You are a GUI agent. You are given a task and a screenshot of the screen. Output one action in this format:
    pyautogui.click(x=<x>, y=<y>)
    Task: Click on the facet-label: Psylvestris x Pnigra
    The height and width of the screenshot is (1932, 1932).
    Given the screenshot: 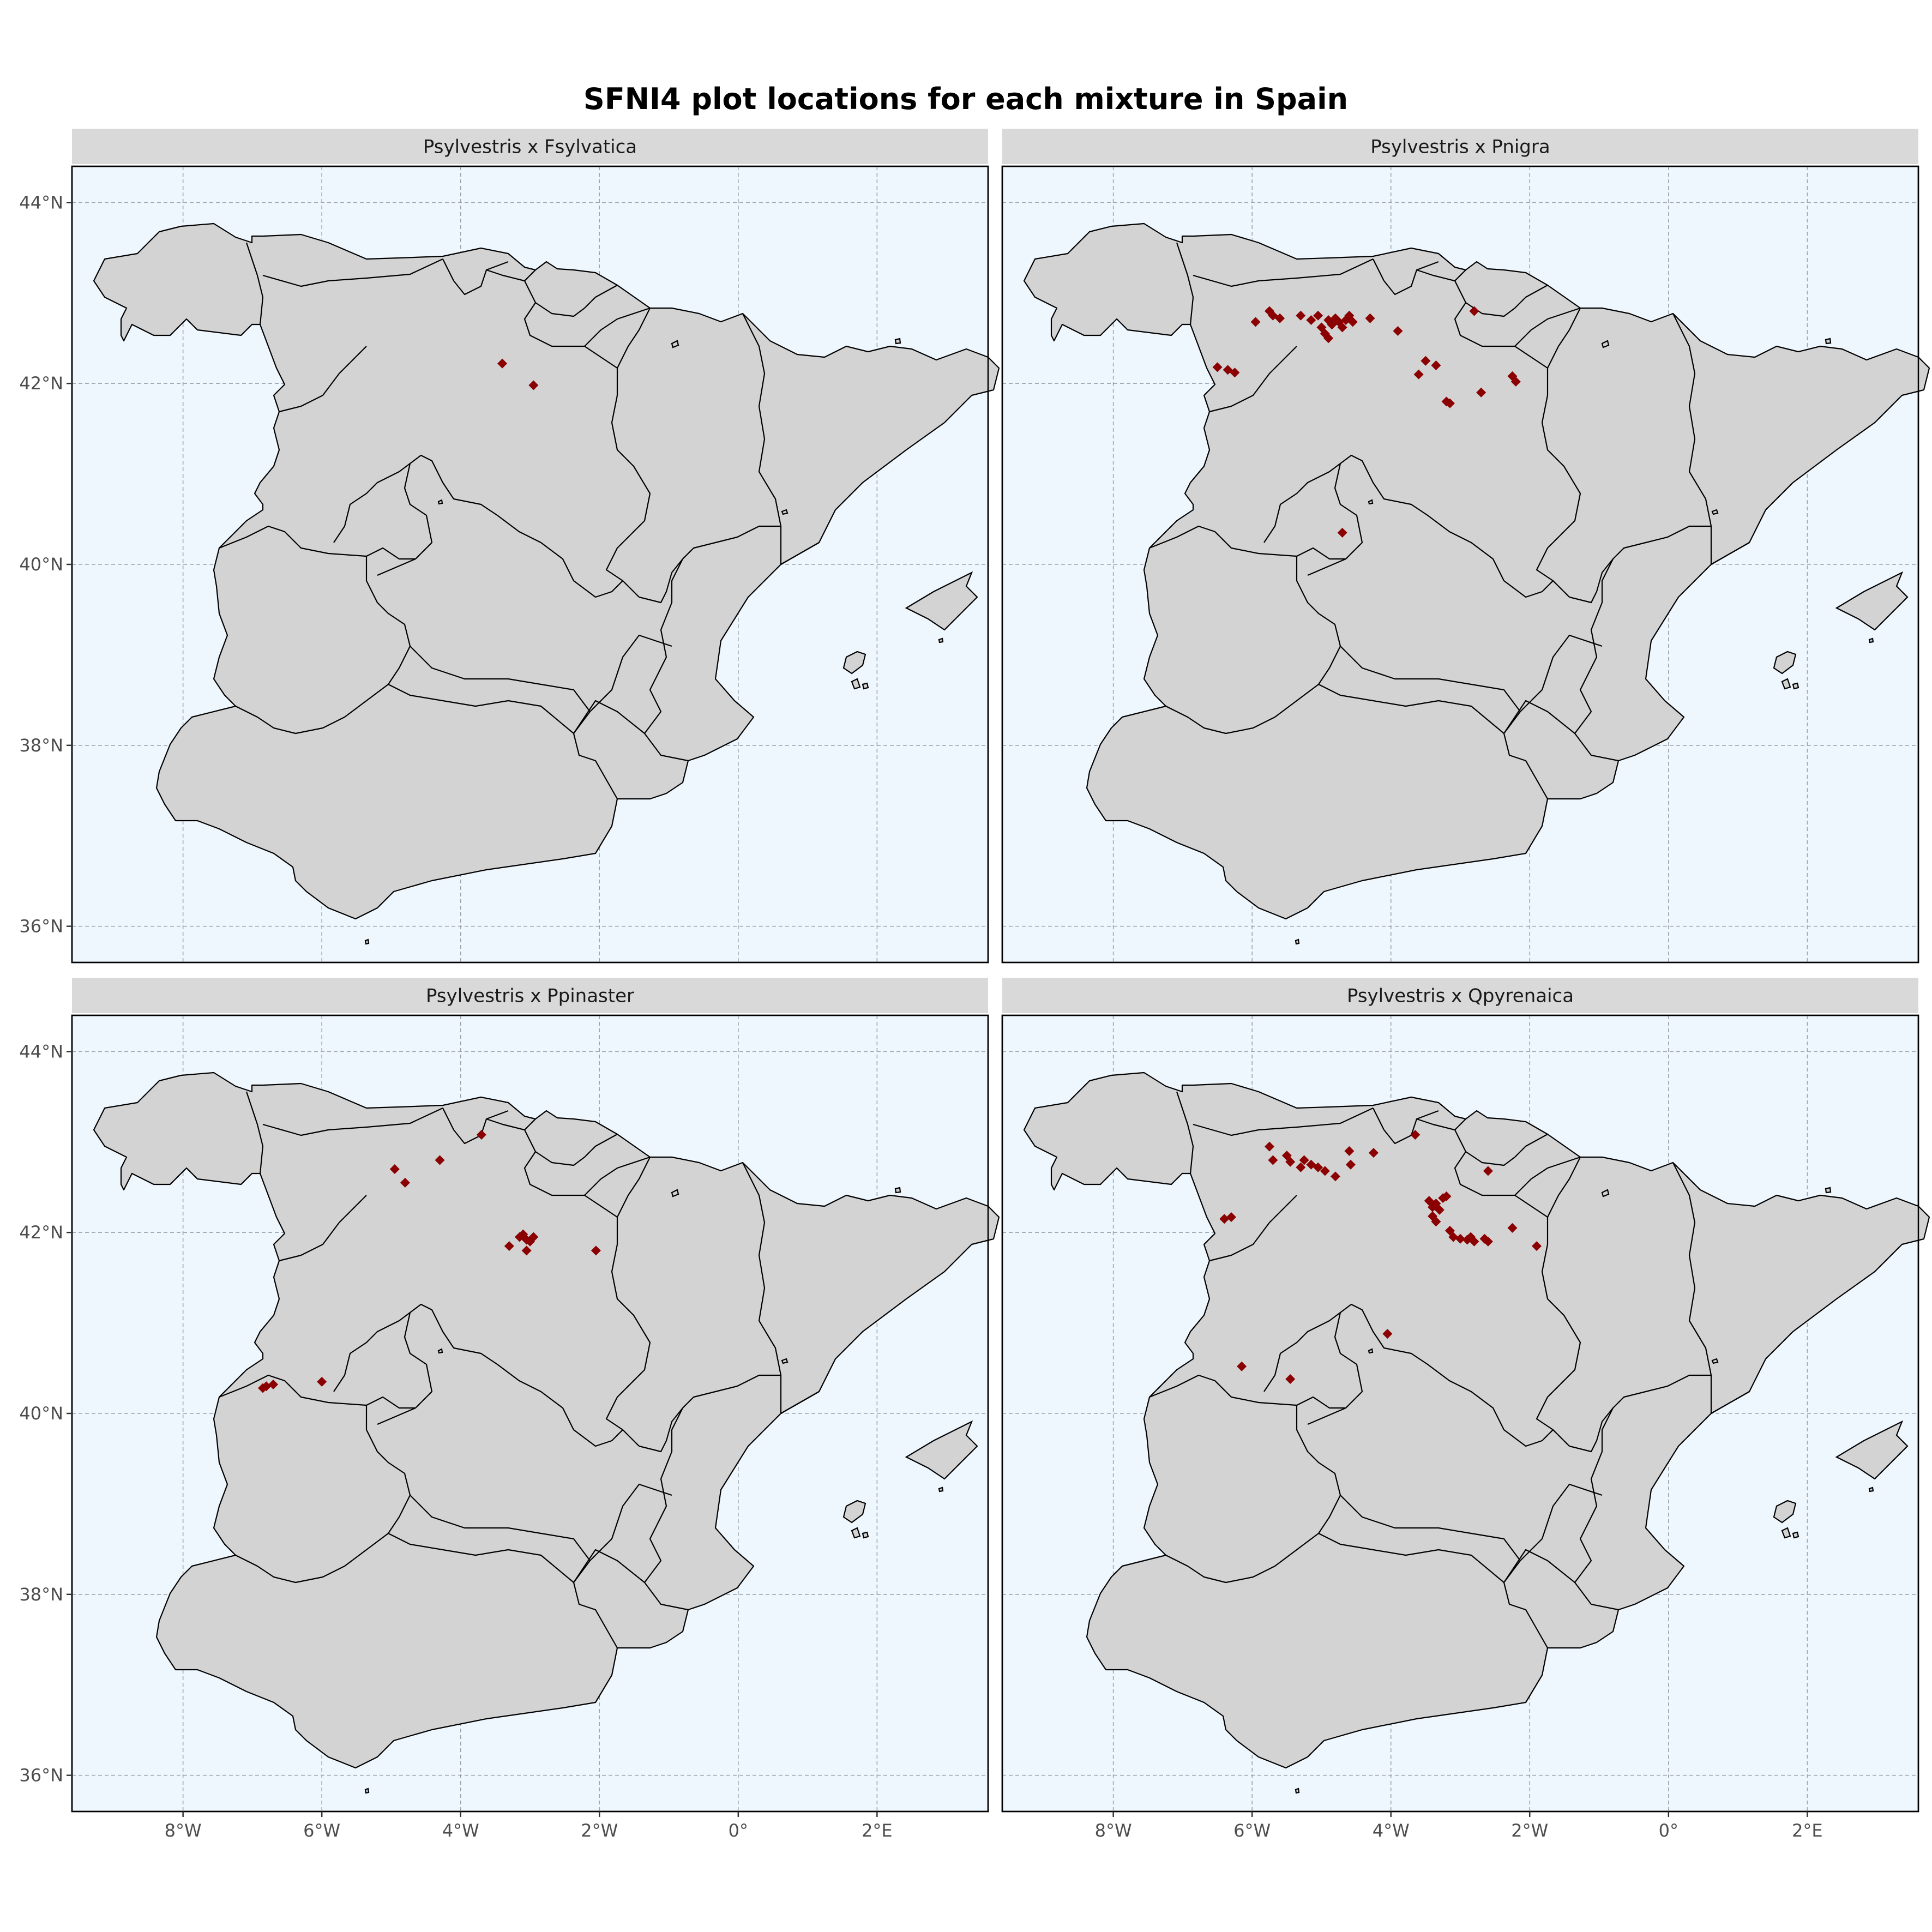 What is the action you would take?
    pyautogui.click(x=1460, y=147)
    